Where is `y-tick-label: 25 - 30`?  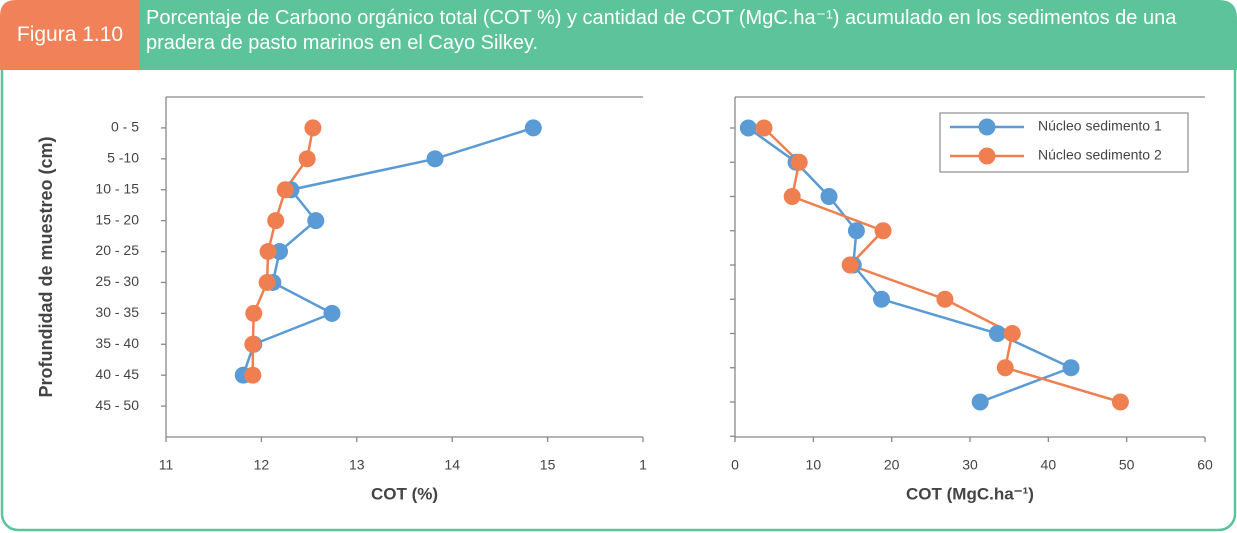
y-tick-label: 25 - 30 is located at coordinates (117, 281).